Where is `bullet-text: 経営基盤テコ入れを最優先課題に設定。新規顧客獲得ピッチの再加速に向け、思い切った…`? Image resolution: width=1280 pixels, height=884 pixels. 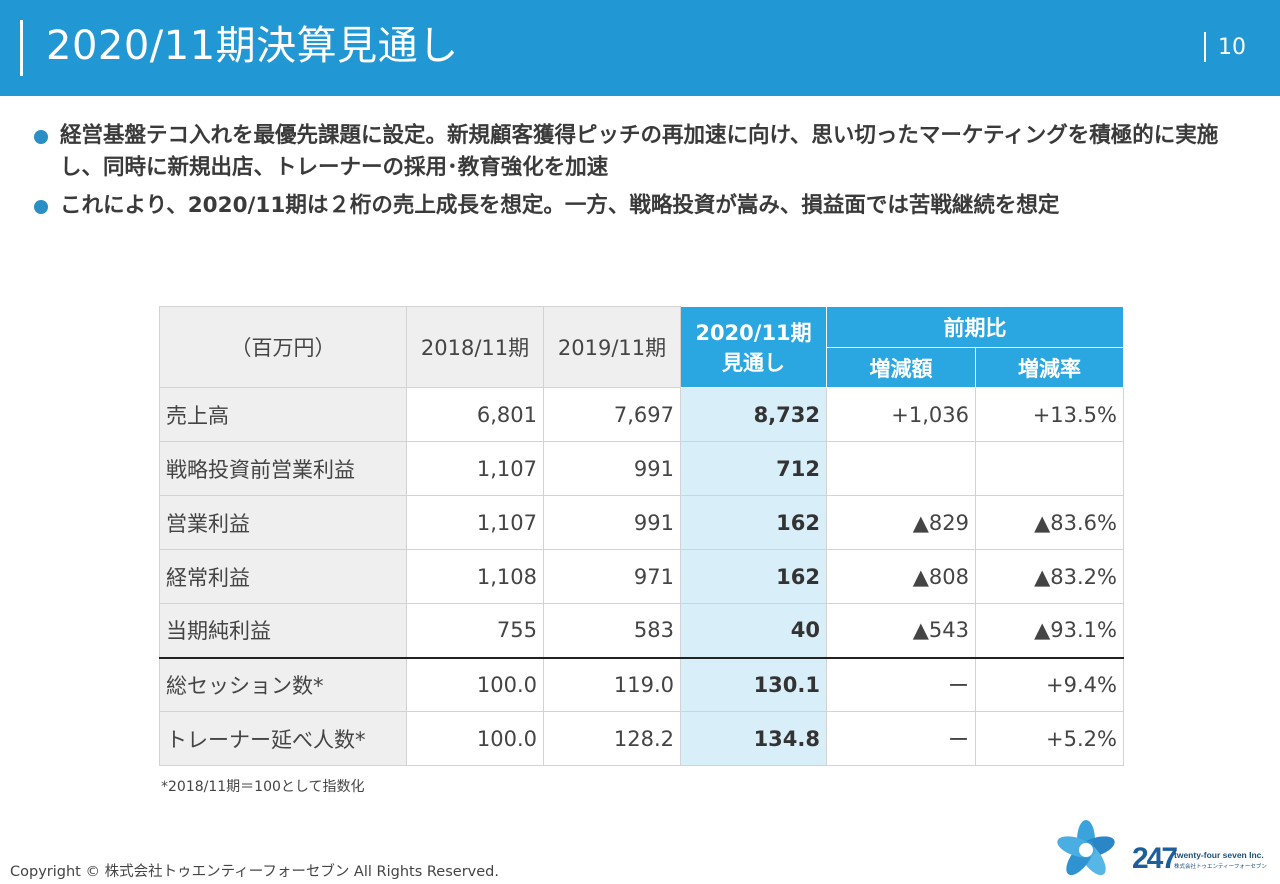
bullet-text: 経営基盤テコ入れを最優先課題に設定。新規顧客獲得ピッチの再加速に向け、思い切った… is located at coordinates (639, 151).